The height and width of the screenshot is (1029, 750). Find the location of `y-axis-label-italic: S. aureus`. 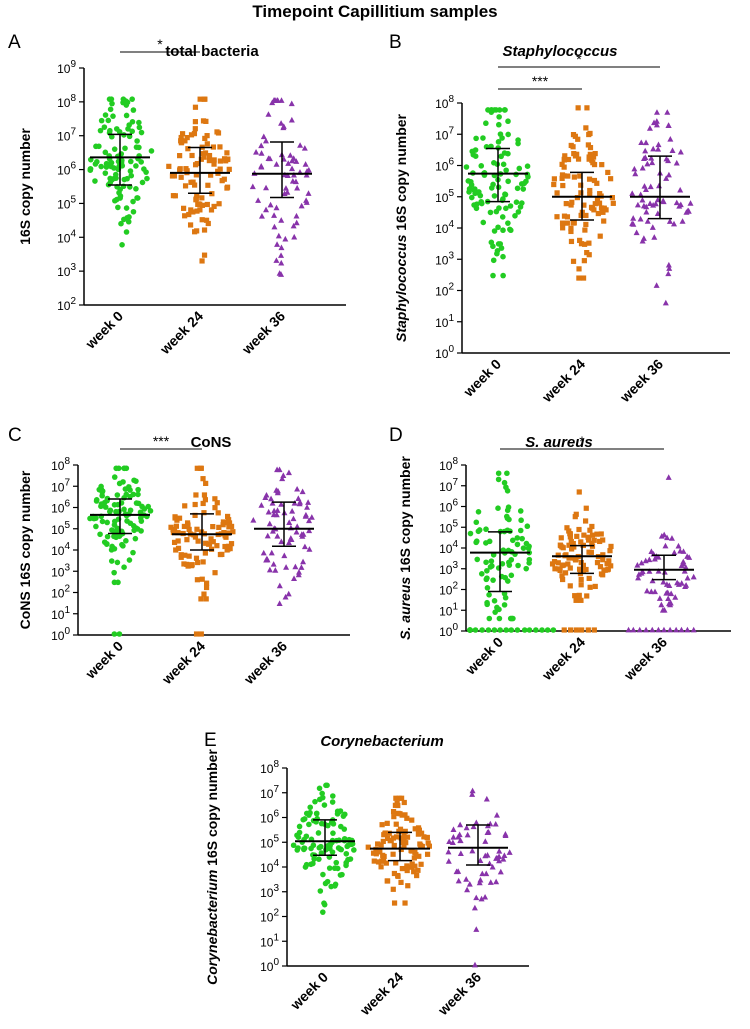

y-axis-label-italic: S. aureus is located at coordinates (405, 606).